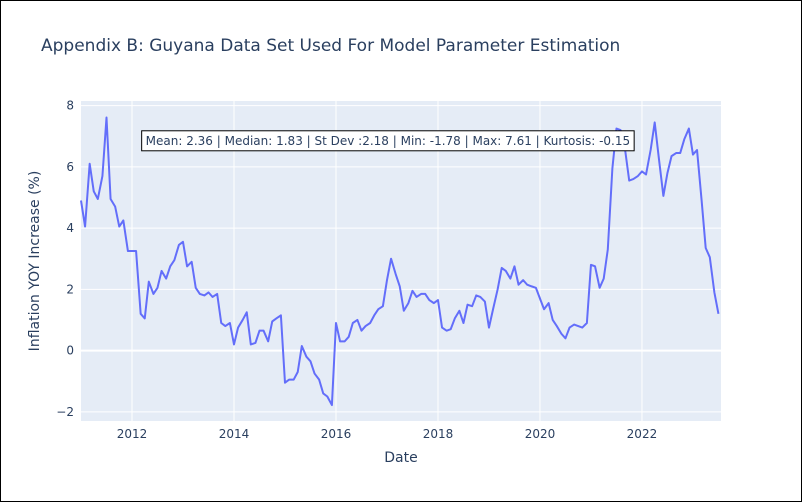 Image resolution: width=802 pixels, height=502 pixels. What do you see at coordinates (132, 434) in the screenshot?
I see `x-tick-label: 2012` at bounding box center [132, 434].